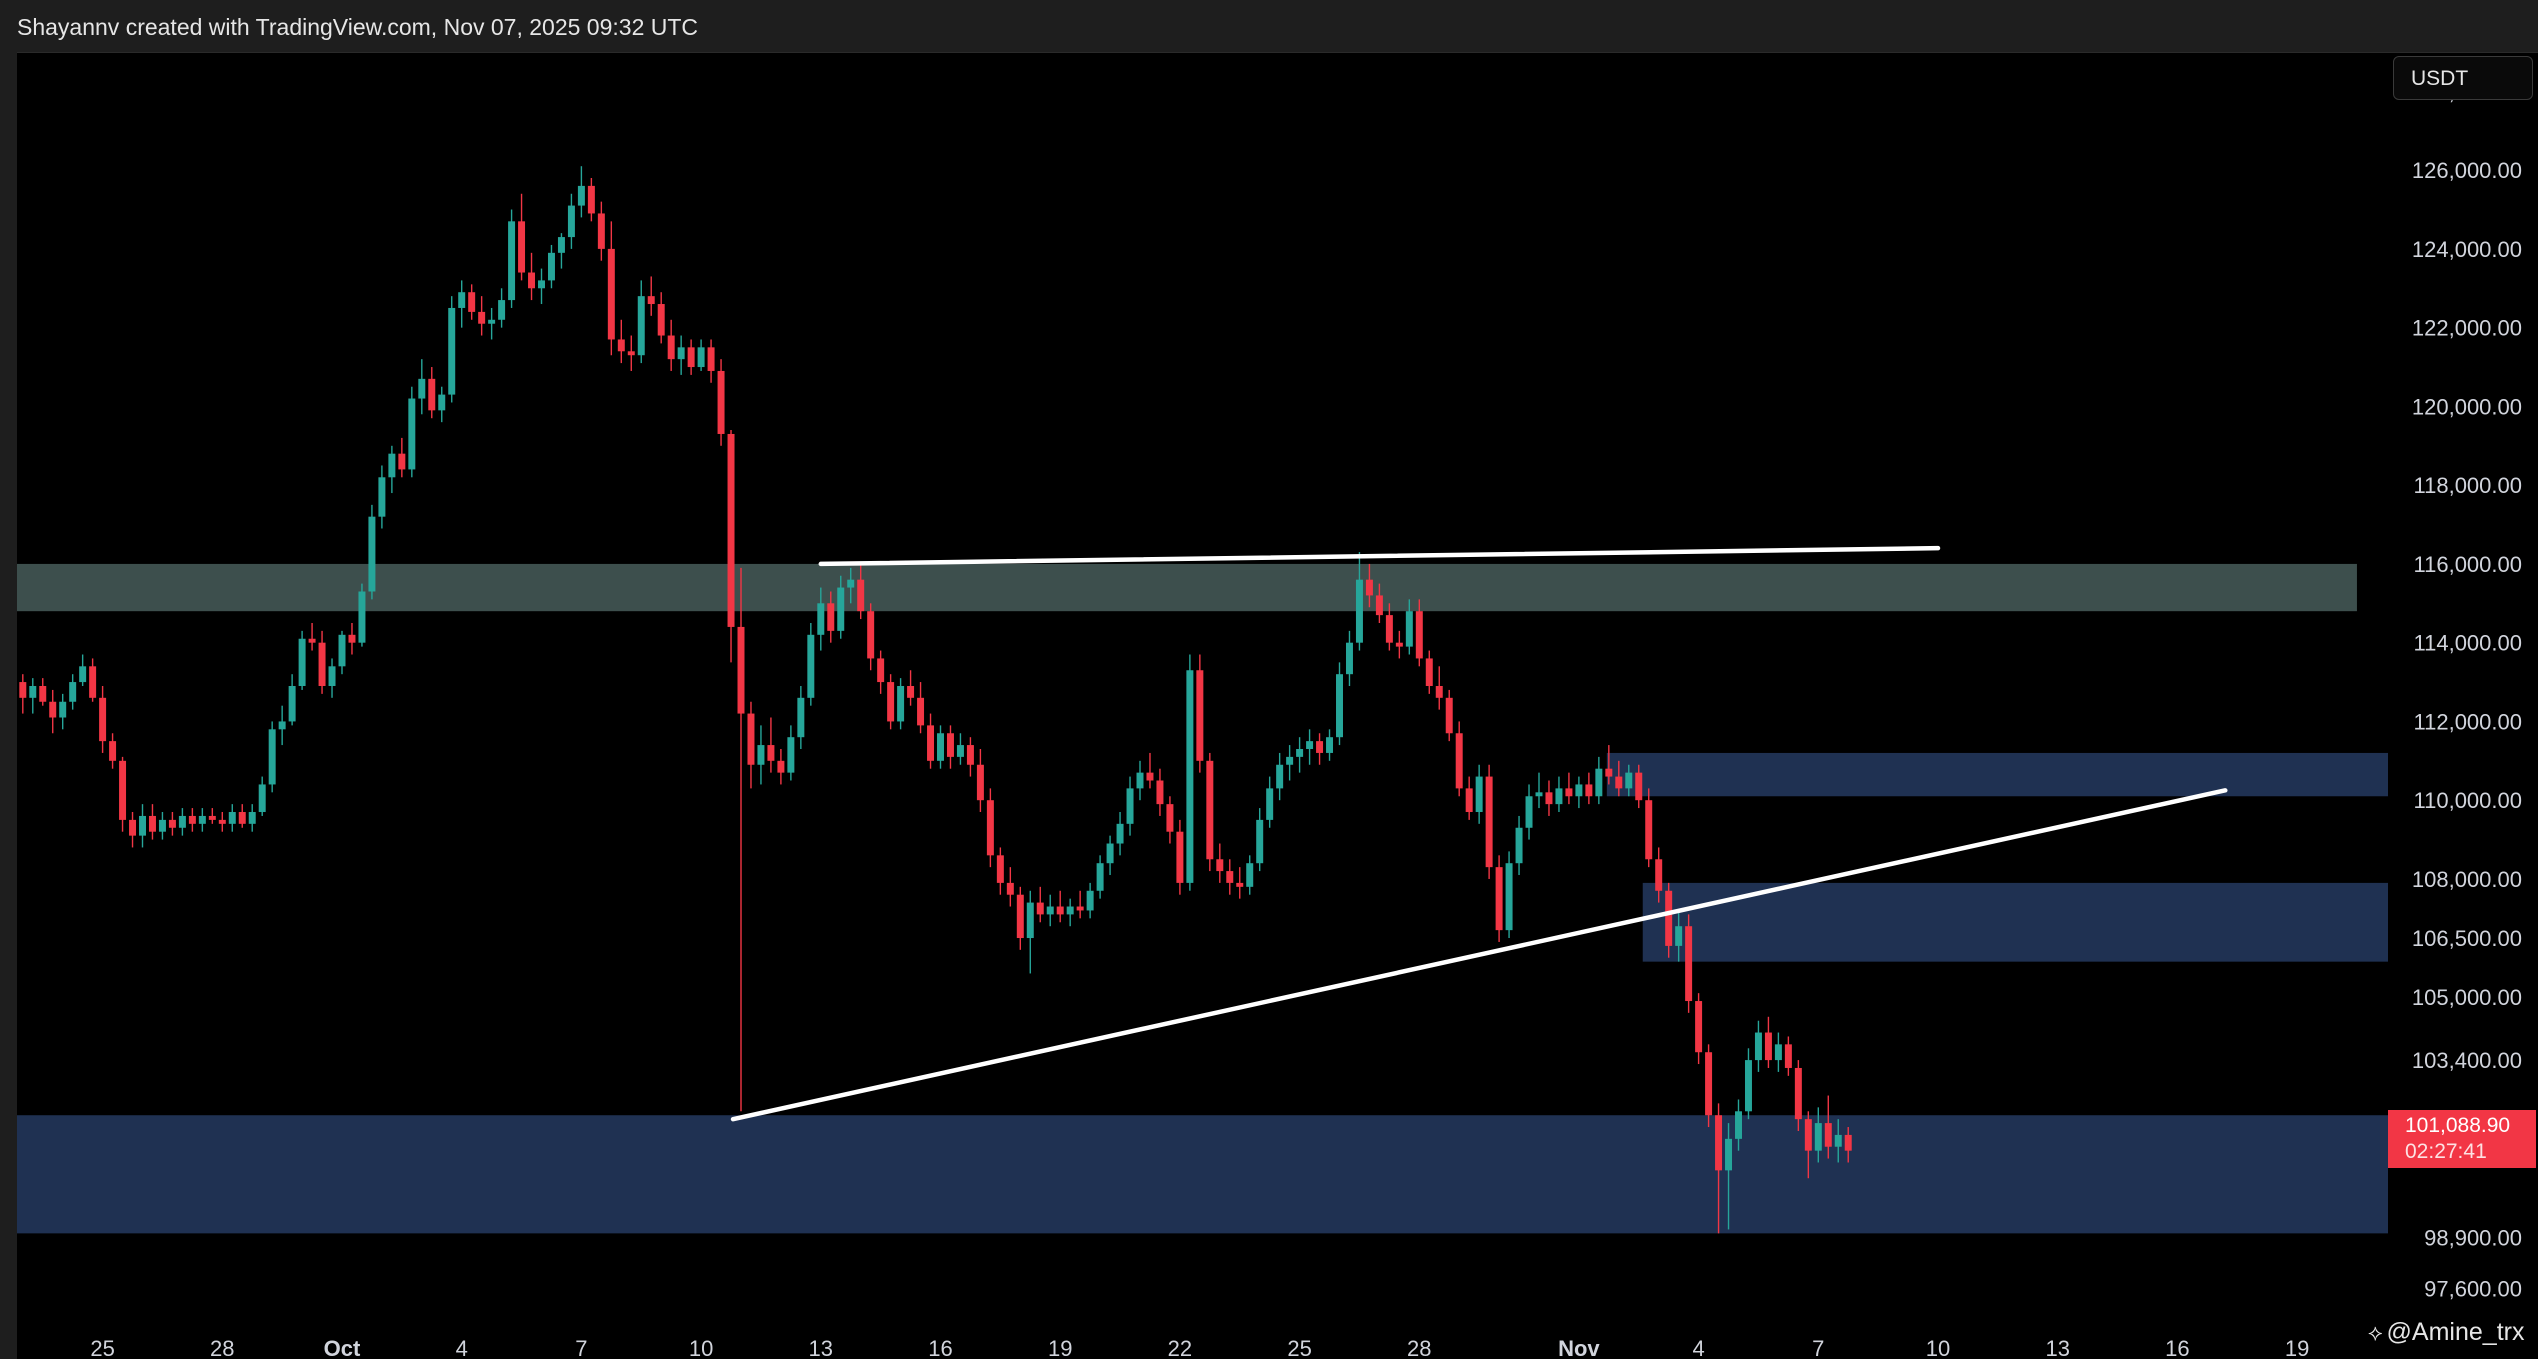  Describe the element at coordinates (581, 1347) in the screenshot. I see `time-tick-label: 7` at that location.